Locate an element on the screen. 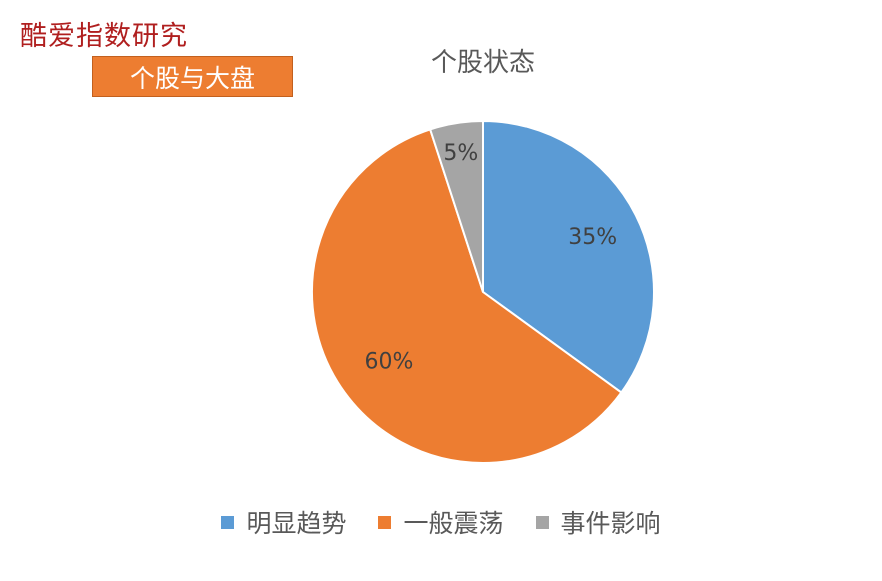 The width and height of the screenshot is (882, 581). legend-label: 事件影响 is located at coordinates (610, 523).